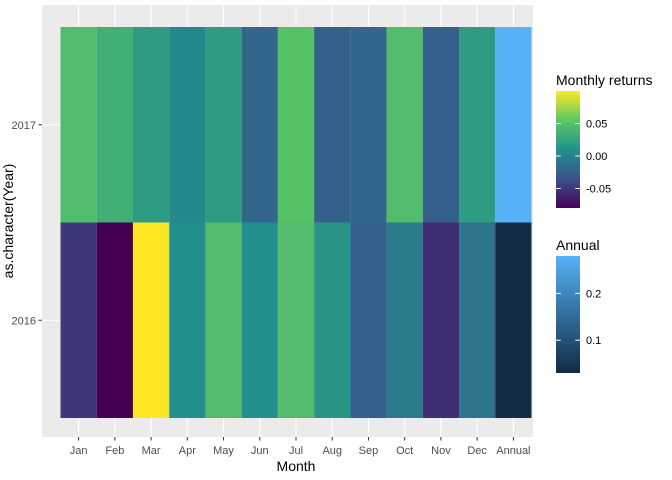 Image resolution: width=672 pixels, height=480 pixels. Describe the element at coordinates (223, 125) in the screenshot. I see `heatmap-cell-may-2017` at that location.